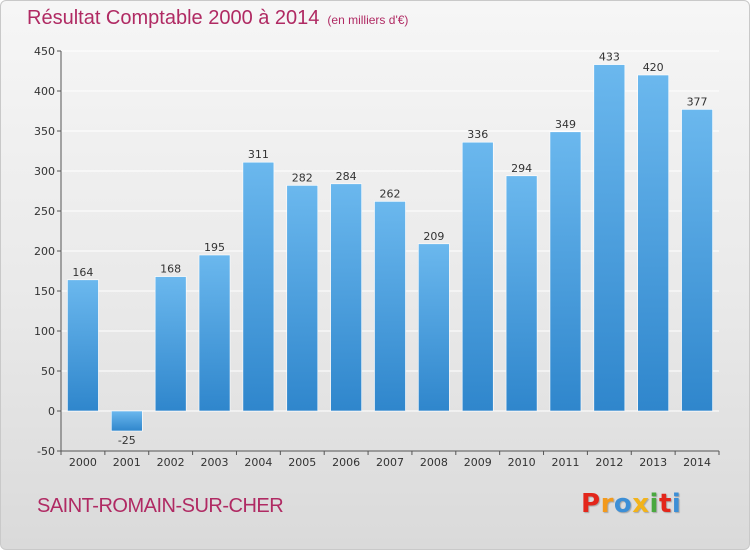 The image size is (750, 550). Describe the element at coordinates (665, 504) in the screenshot. I see `logo-letter: t` at that location.